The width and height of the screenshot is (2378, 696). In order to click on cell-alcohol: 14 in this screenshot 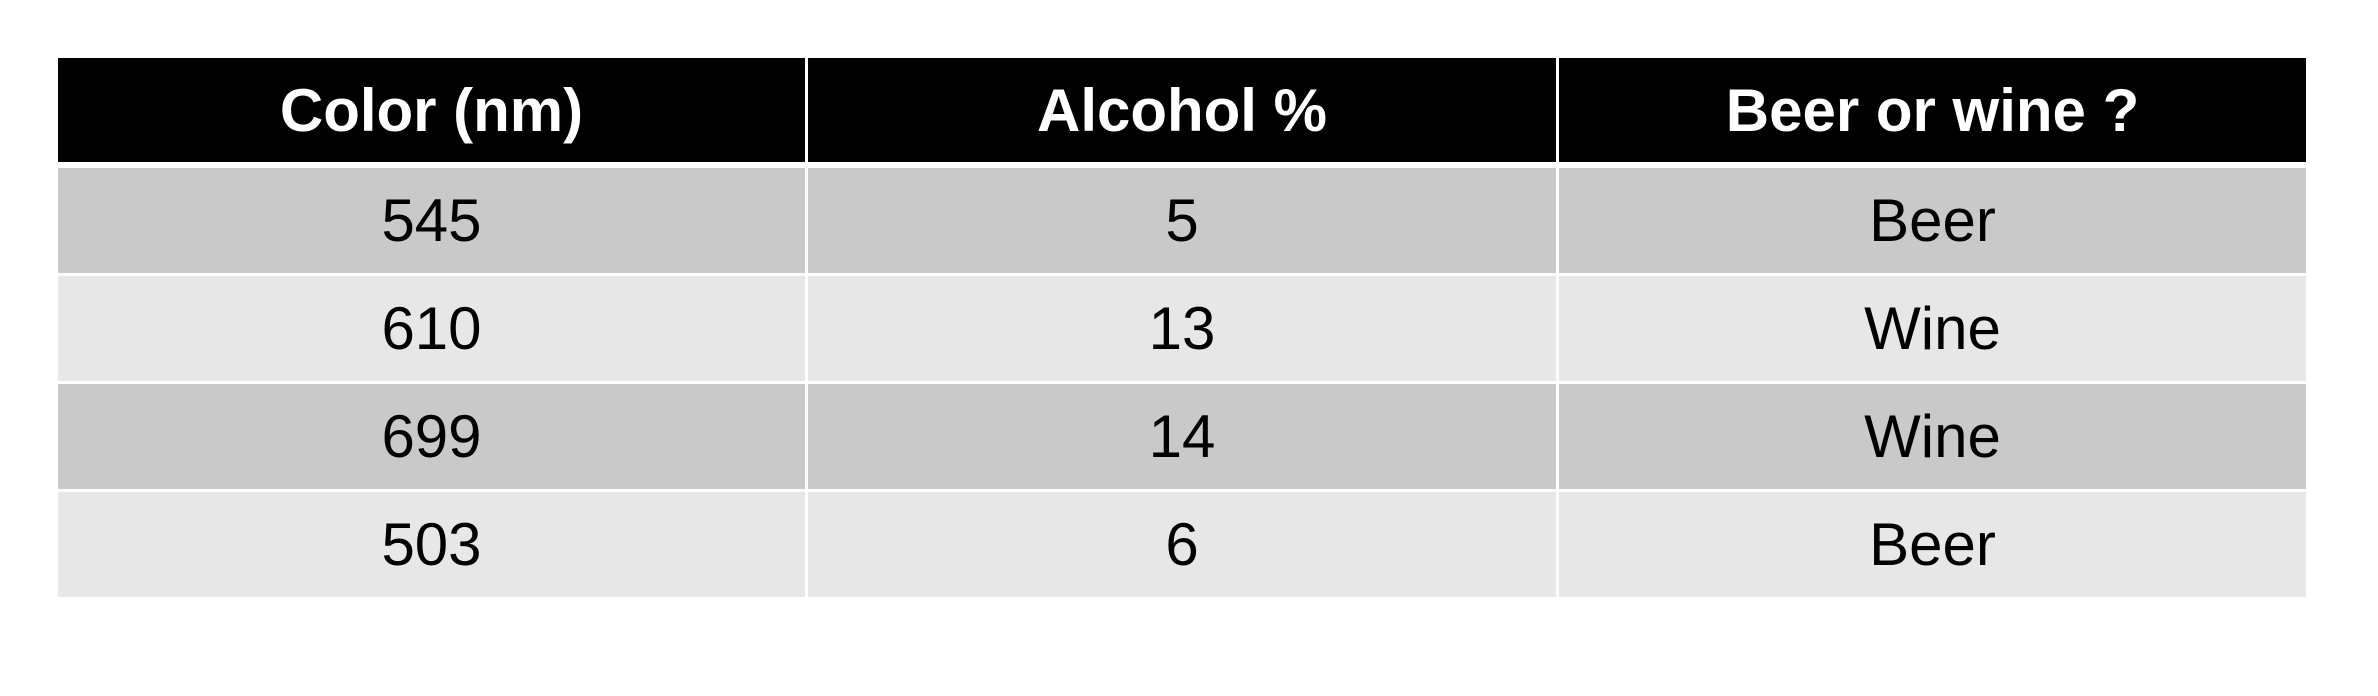, I will do `click(1182, 436)`.